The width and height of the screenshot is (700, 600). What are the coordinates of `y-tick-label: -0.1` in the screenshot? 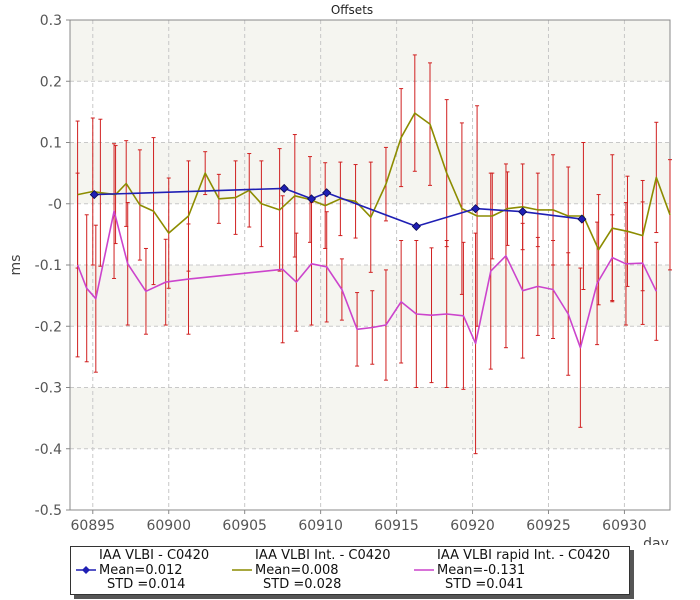 It's located at (48, 266).